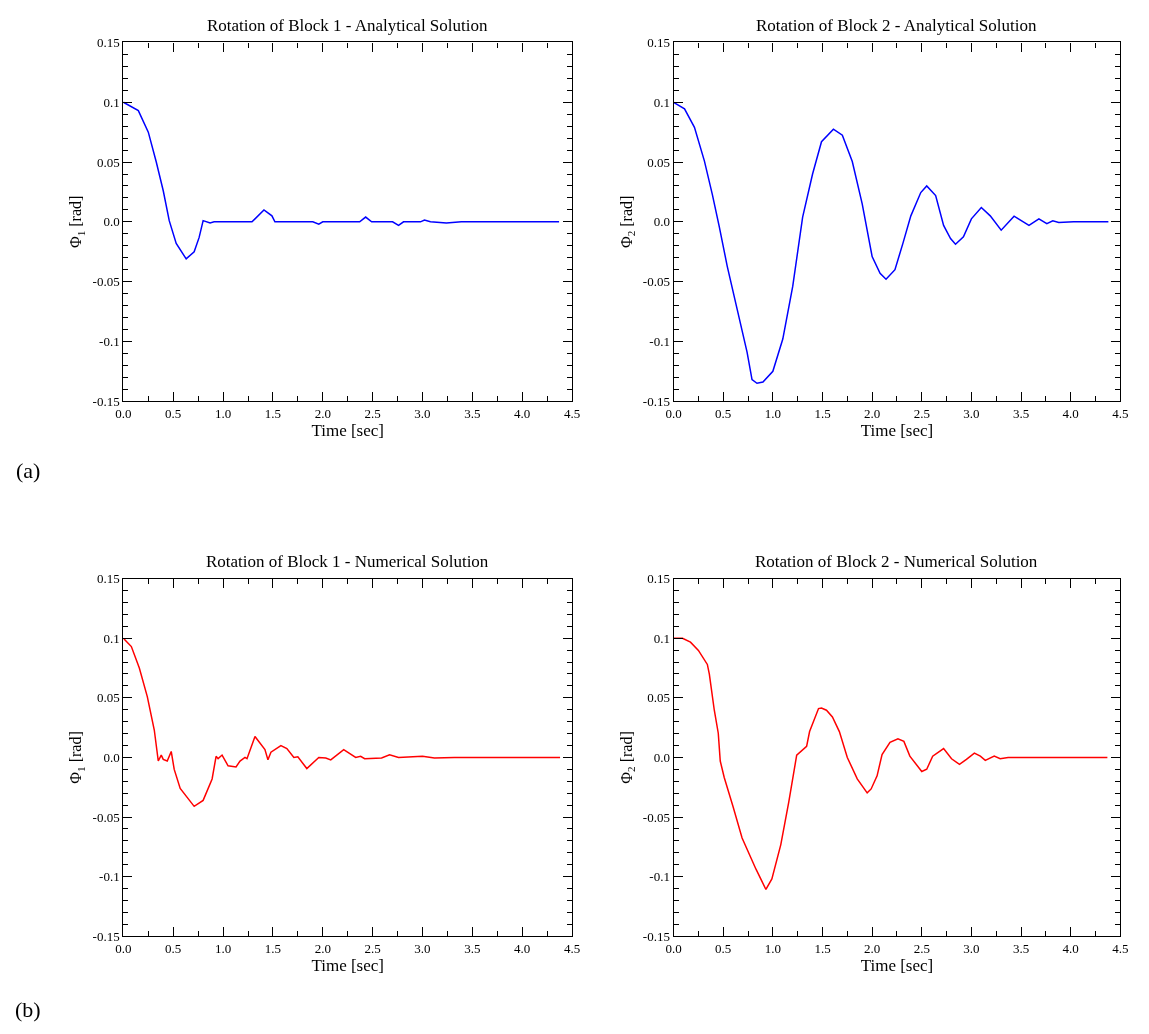  Describe the element at coordinates (28, 470) in the screenshot. I see `text: (a)` at that location.